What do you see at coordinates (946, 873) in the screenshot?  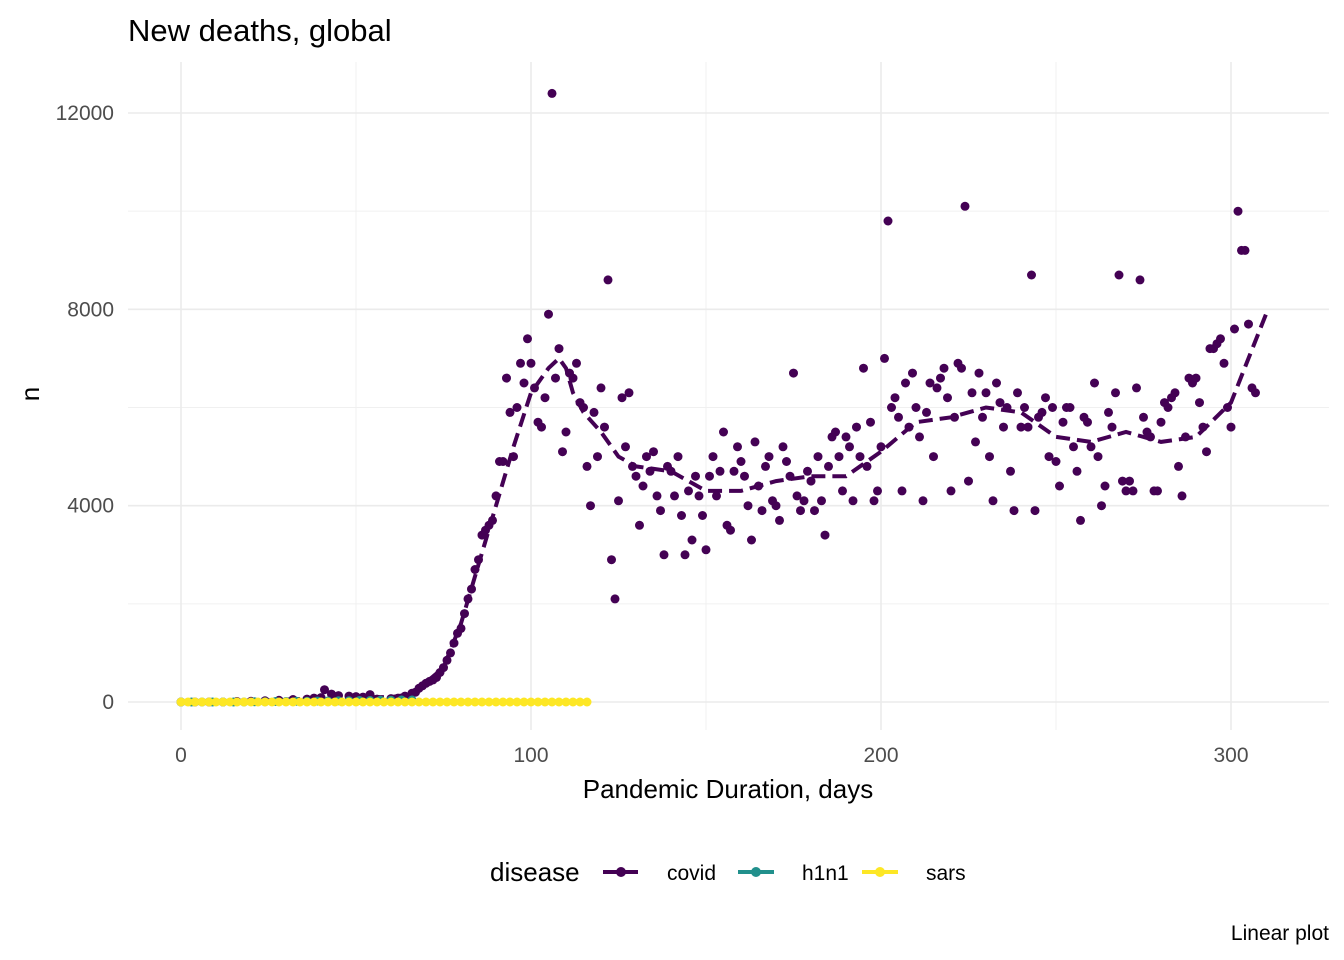 I see `legend-label-sars: sars` at bounding box center [946, 873].